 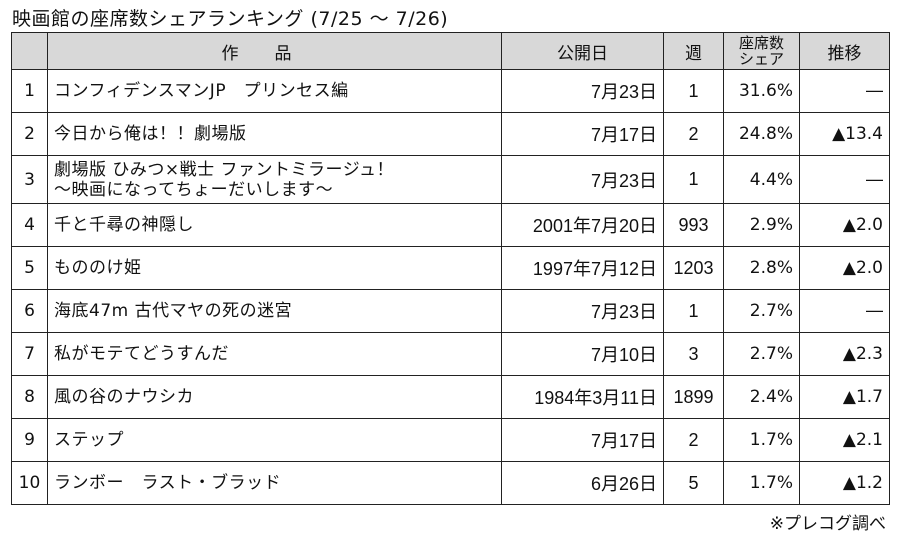 I want to click on table-row: 7 私がモテてどうすんだ 7月10日 3 2.7% ▲2.3, so click(x=450, y=354).